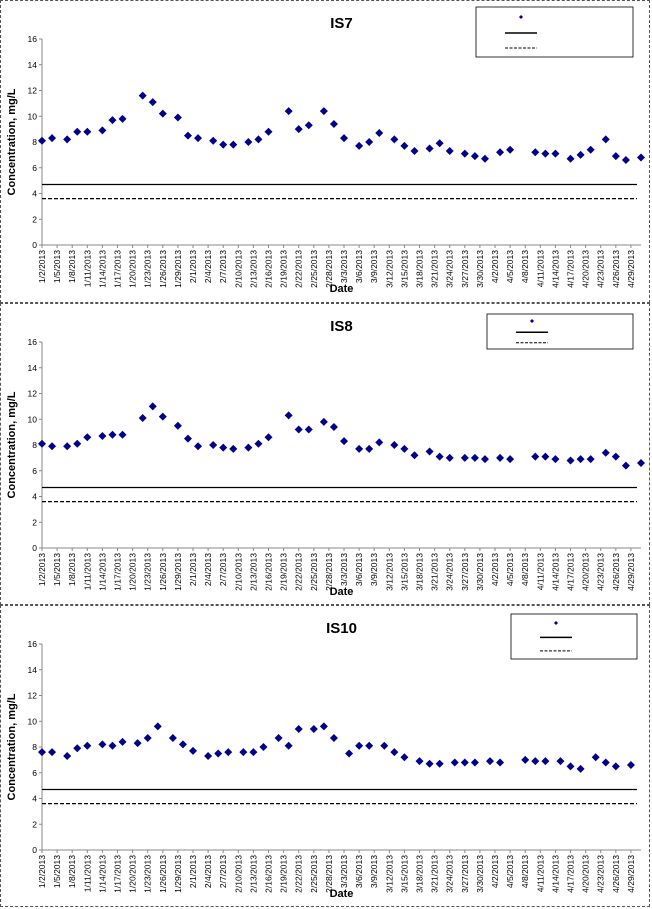 The height and width of the screenshot is (909, 652). What do you see at coordinates (631, 874) in the screenshot?
I see `x-tick-label: 4/29/2013` at bounding box center [631, 874].